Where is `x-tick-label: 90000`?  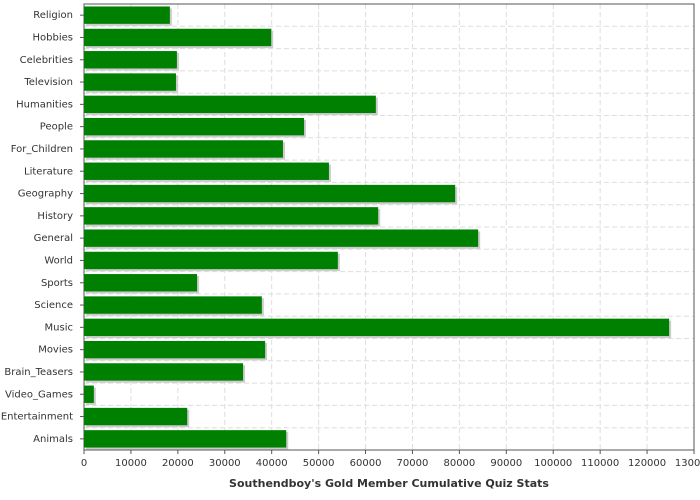 x-tick-label: 90000 is located at coordinates (506, 463).